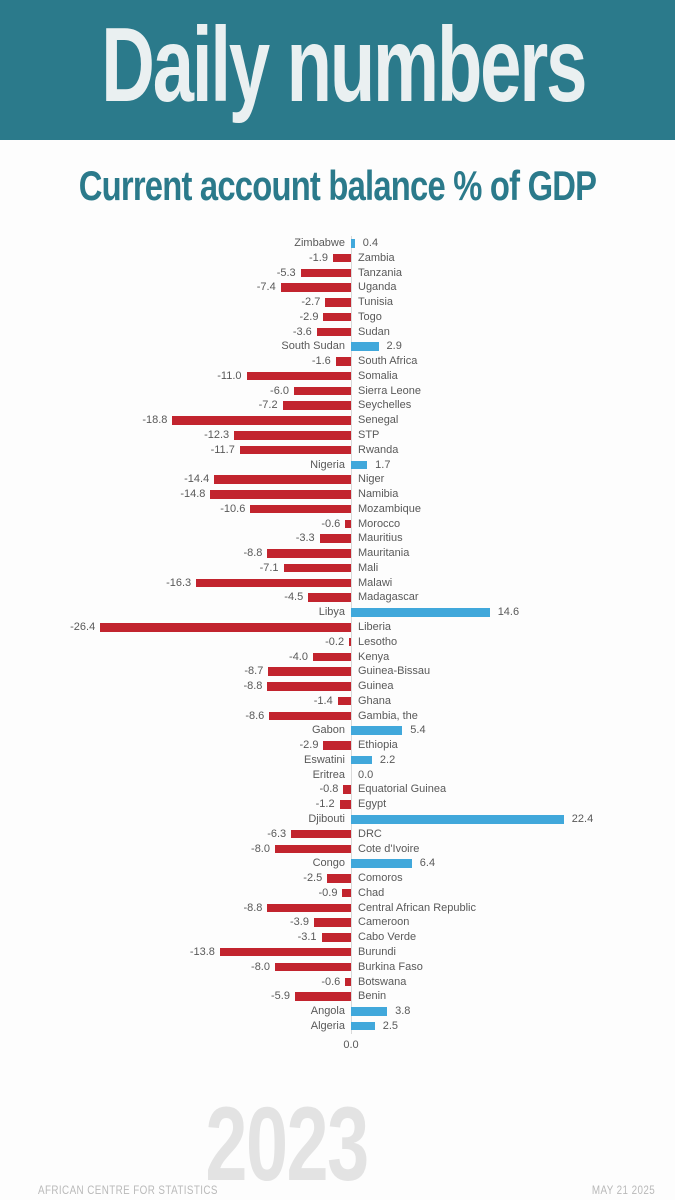  Describe the element at coordinates (286, 272) in the screenshot. I see `value-label: -5.3` at that location.